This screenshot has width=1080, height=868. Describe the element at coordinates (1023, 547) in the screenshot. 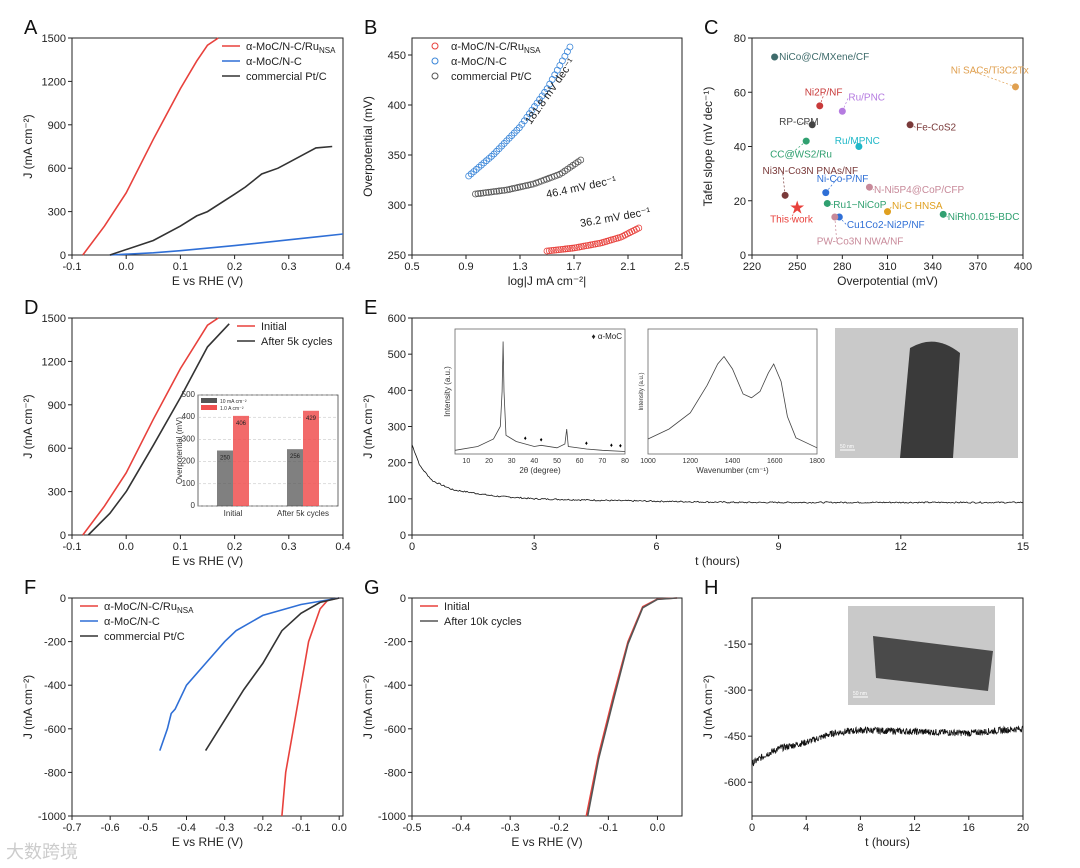

I see `x-tick-label: 15` at that location.